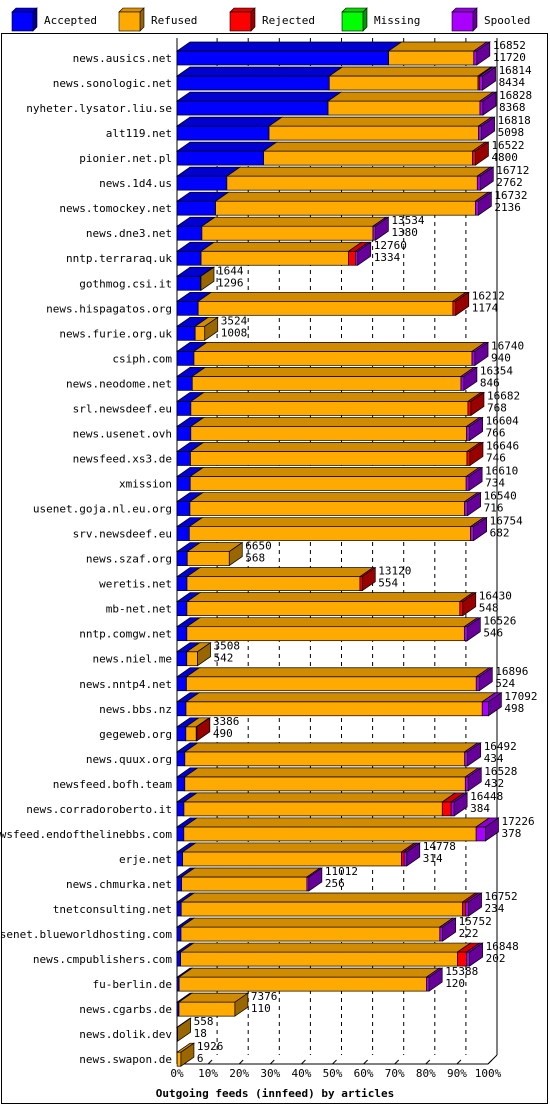  I want to click on host-label: news.cgarbs.de, so click(125, 1009).